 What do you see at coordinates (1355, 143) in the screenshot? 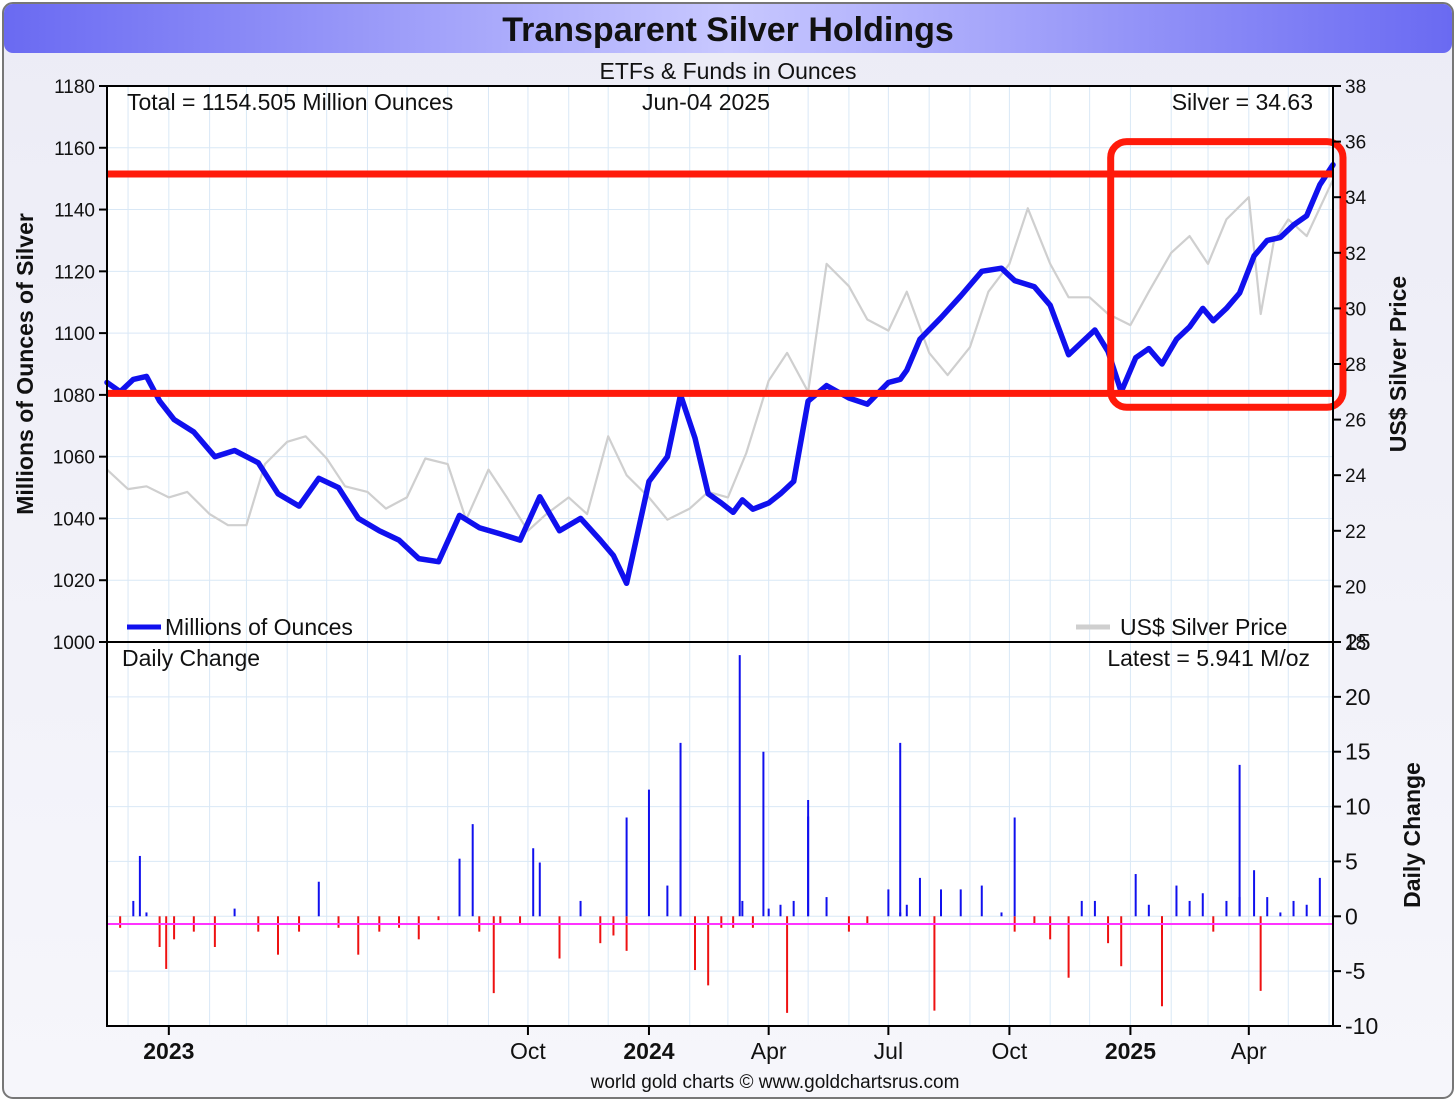
I see `y-tick-label-right: 36` at bounding box center [1355, 143].